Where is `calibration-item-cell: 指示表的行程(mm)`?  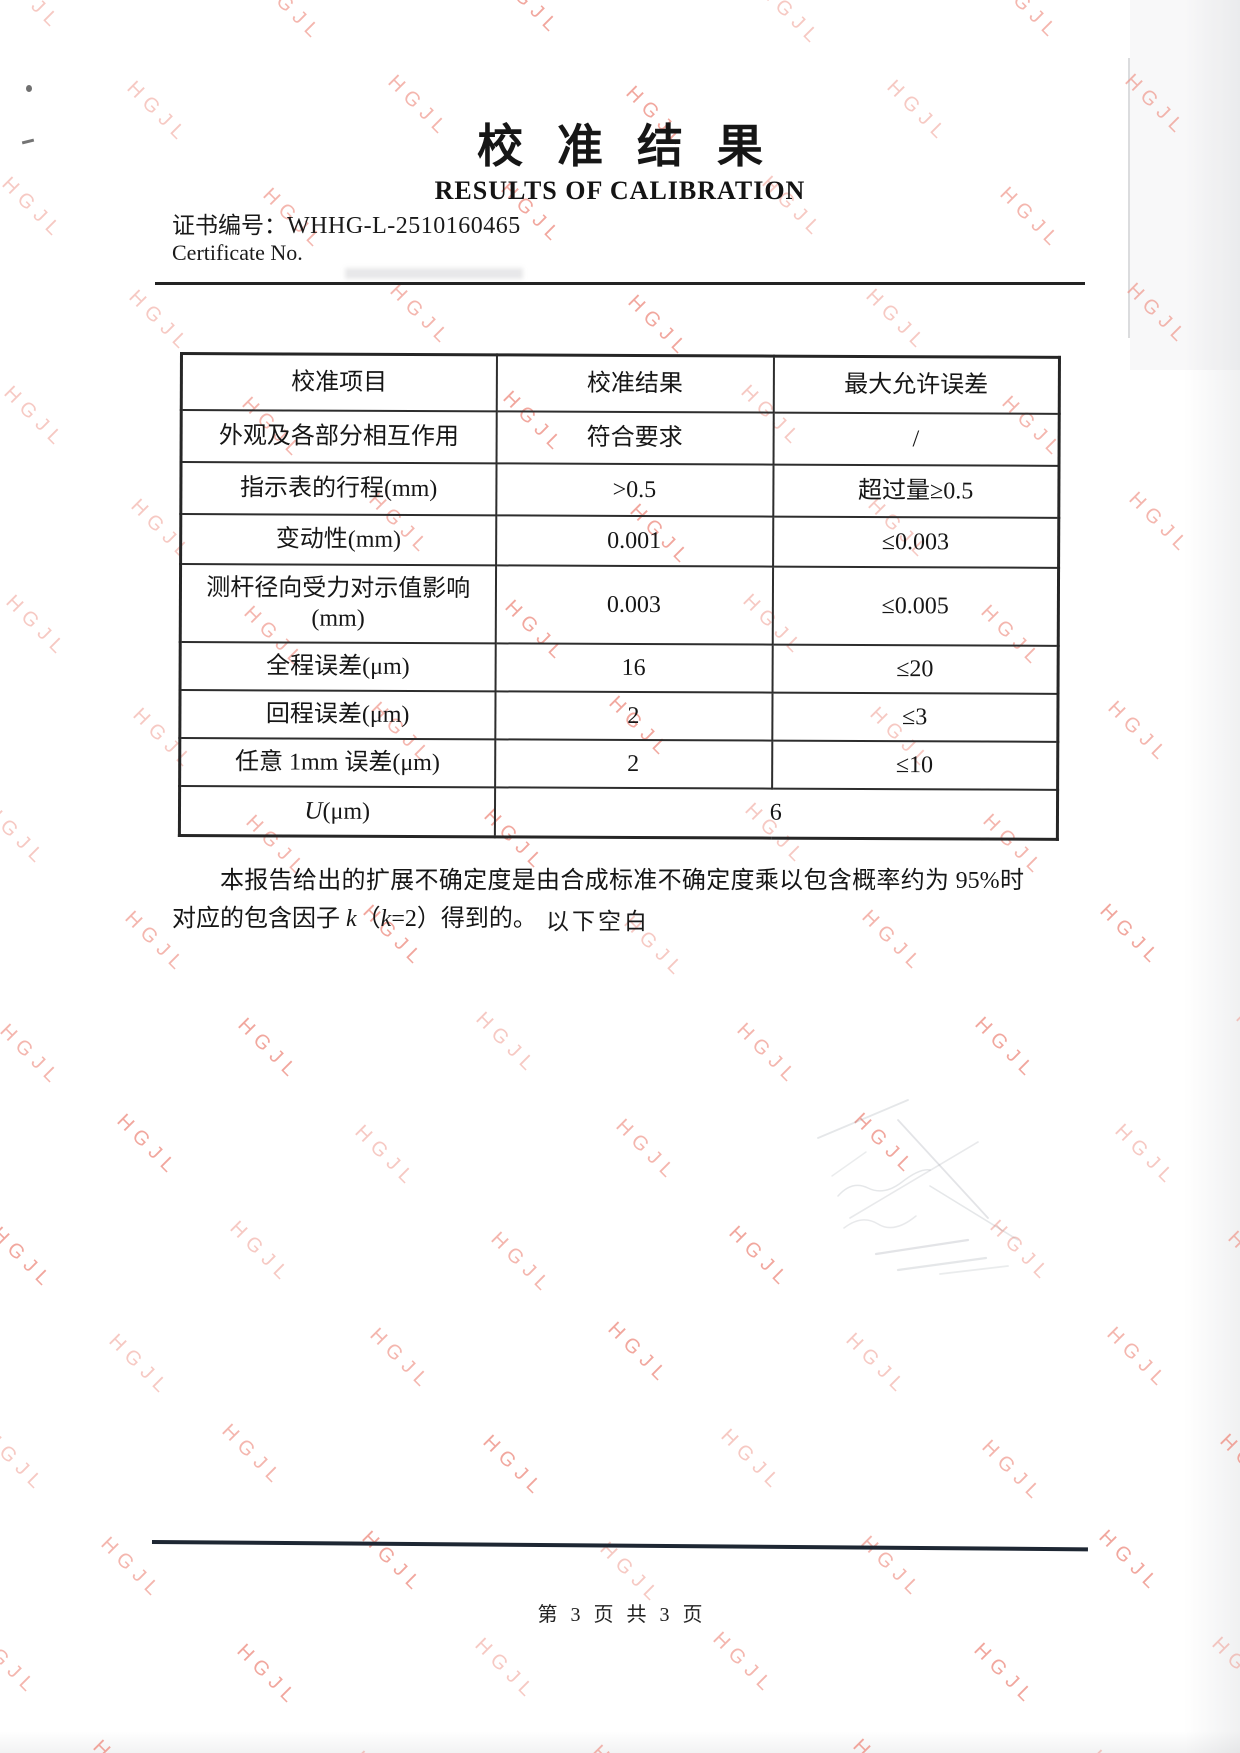 calibration-item-cell: 指示表的行程(mm) is located at coordinates (338, 488).